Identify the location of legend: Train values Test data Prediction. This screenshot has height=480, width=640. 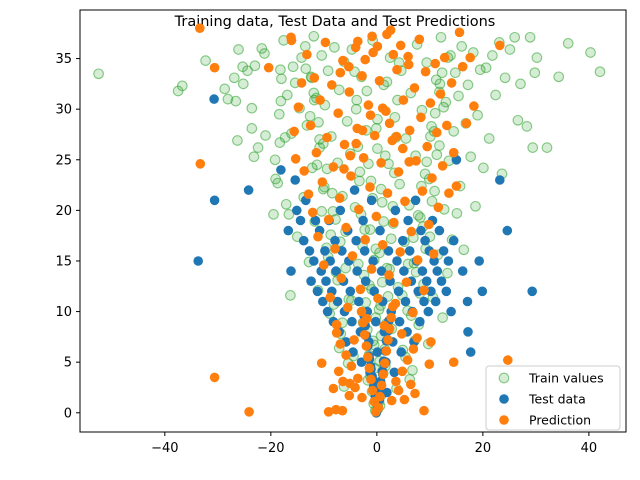
(553, 398).